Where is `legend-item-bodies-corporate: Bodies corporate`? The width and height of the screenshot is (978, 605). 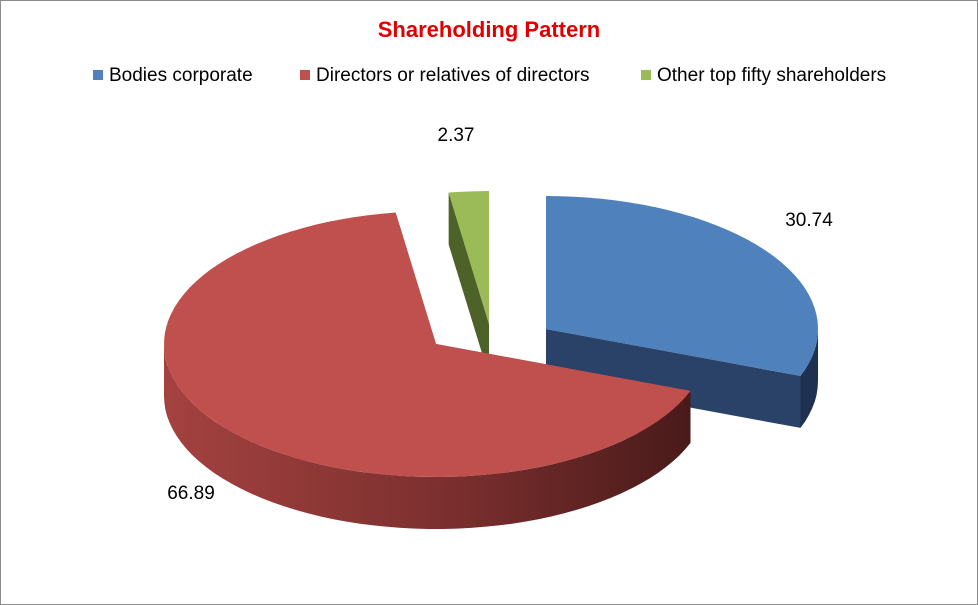 legend-item-bodies-corporate: Bodies corporate is located at coordinates (173, 76).